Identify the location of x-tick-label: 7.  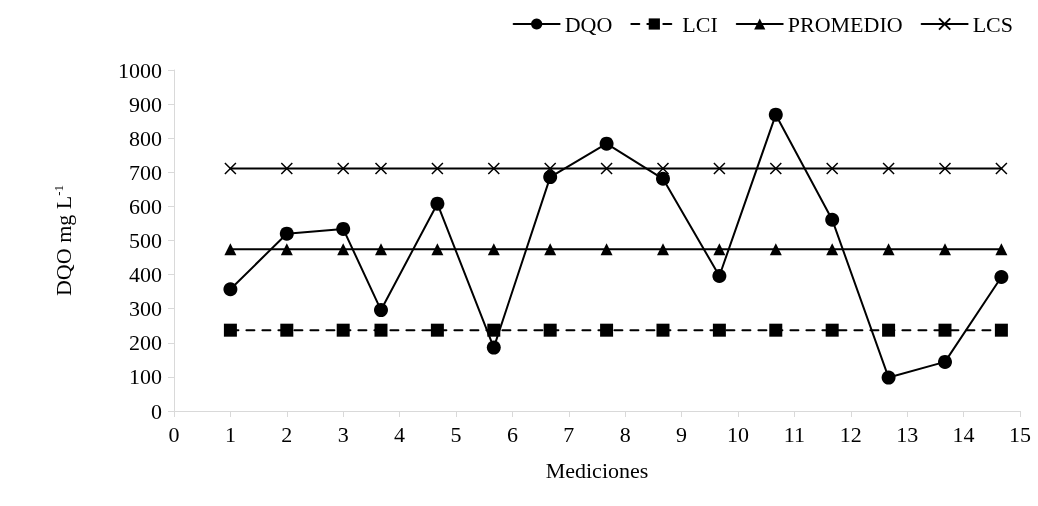
(569, 434).